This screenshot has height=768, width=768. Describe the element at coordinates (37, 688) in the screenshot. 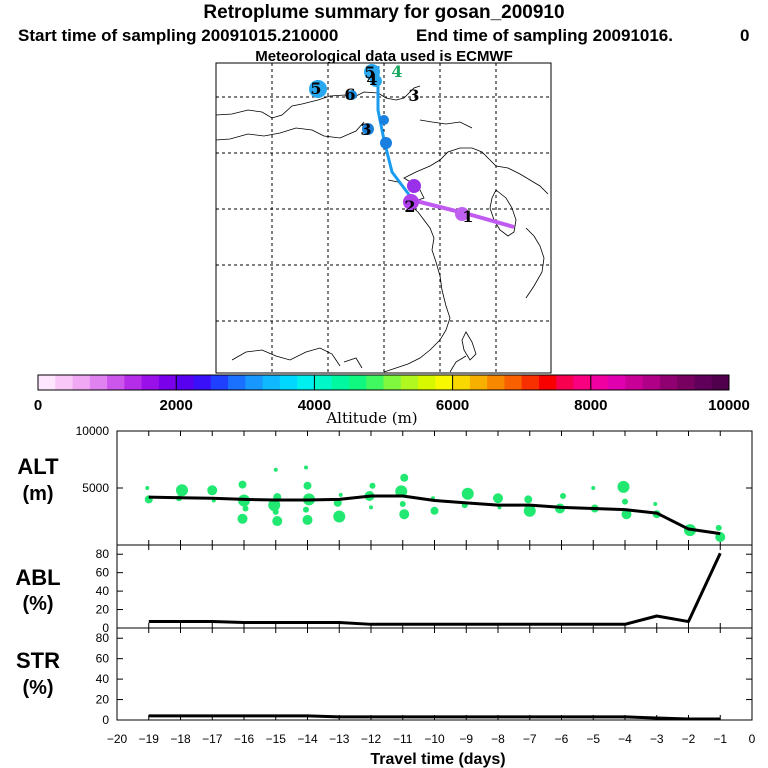

I see `panel-unit-str: (%)` at that location.